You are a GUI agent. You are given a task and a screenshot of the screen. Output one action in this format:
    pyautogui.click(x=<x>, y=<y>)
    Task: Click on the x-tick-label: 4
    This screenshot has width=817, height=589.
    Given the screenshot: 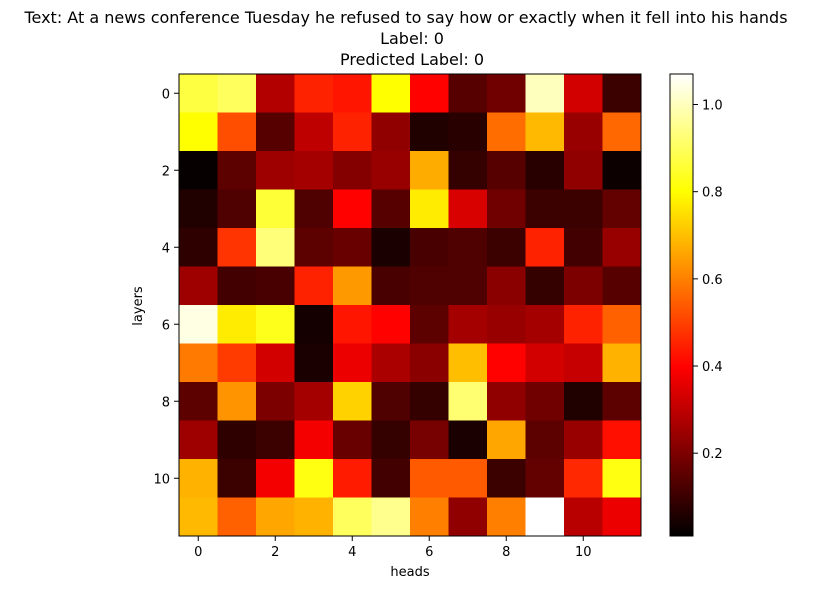 What is the action you would take?
    pyautogui.click(x=352, y=552)
    